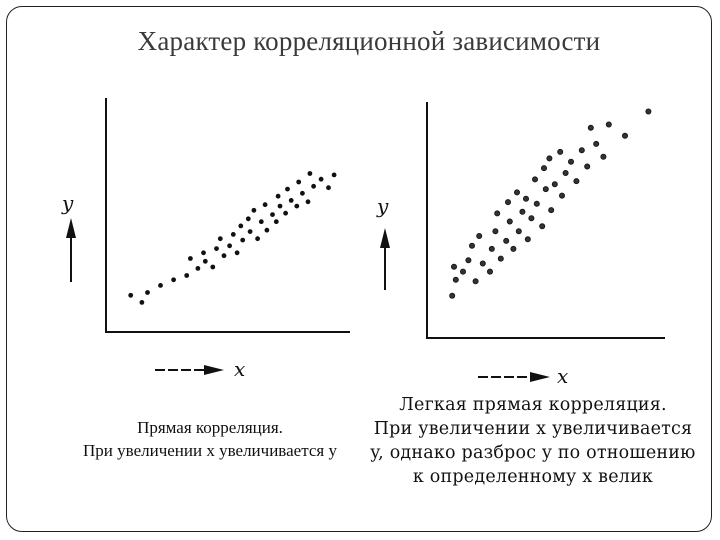  What do you see at coordinates (67, 203) in the screenshot?
I see `left-y-label: y` at bounding box center [67, 203].